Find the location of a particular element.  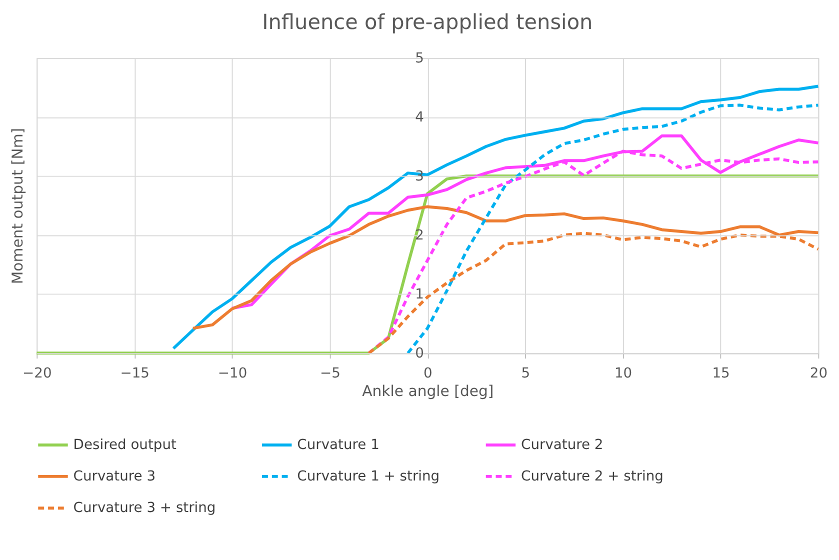

y-tick-label: 1 is located at coordinates (419, 294).